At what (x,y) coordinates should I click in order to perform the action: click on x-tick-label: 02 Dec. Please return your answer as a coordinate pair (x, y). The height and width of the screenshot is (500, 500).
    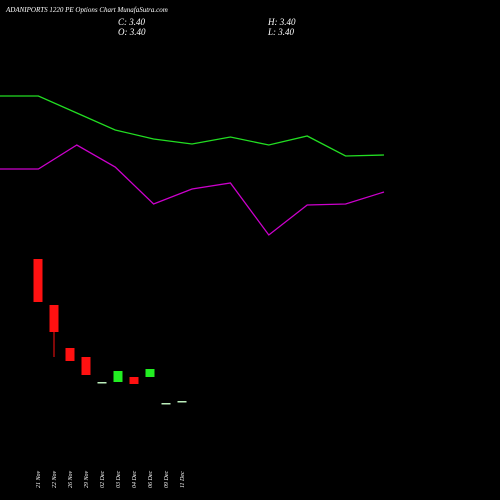
    Looking at the image, I should click on (103, 479).